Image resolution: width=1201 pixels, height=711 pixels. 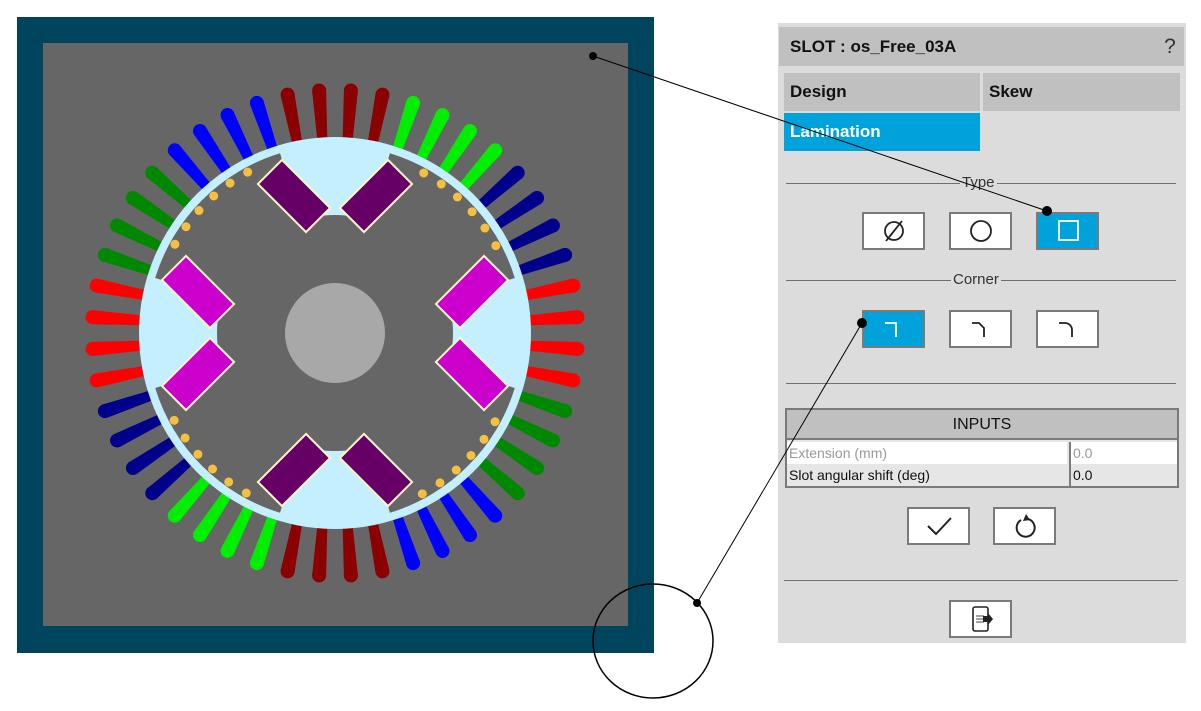 I want to click on export-button, so click(x=980, y=619).